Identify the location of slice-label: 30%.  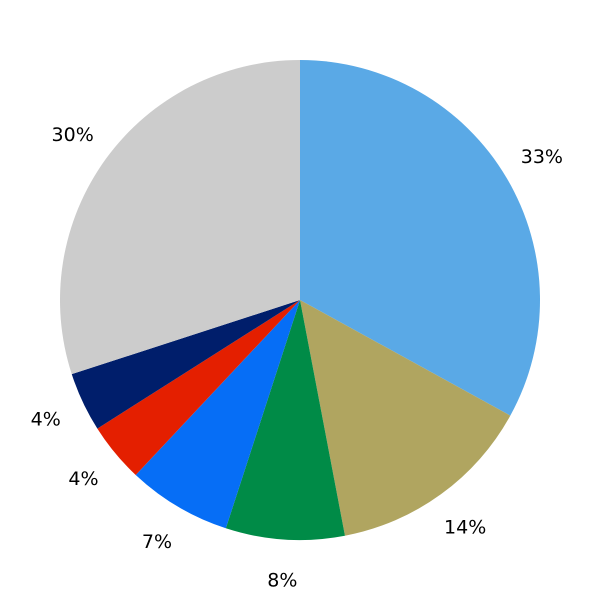
(73, 135).